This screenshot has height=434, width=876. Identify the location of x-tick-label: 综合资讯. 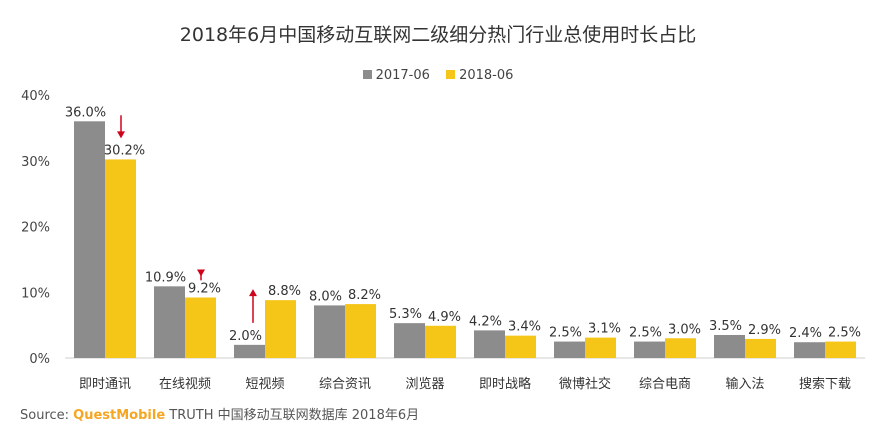
(345, 384).